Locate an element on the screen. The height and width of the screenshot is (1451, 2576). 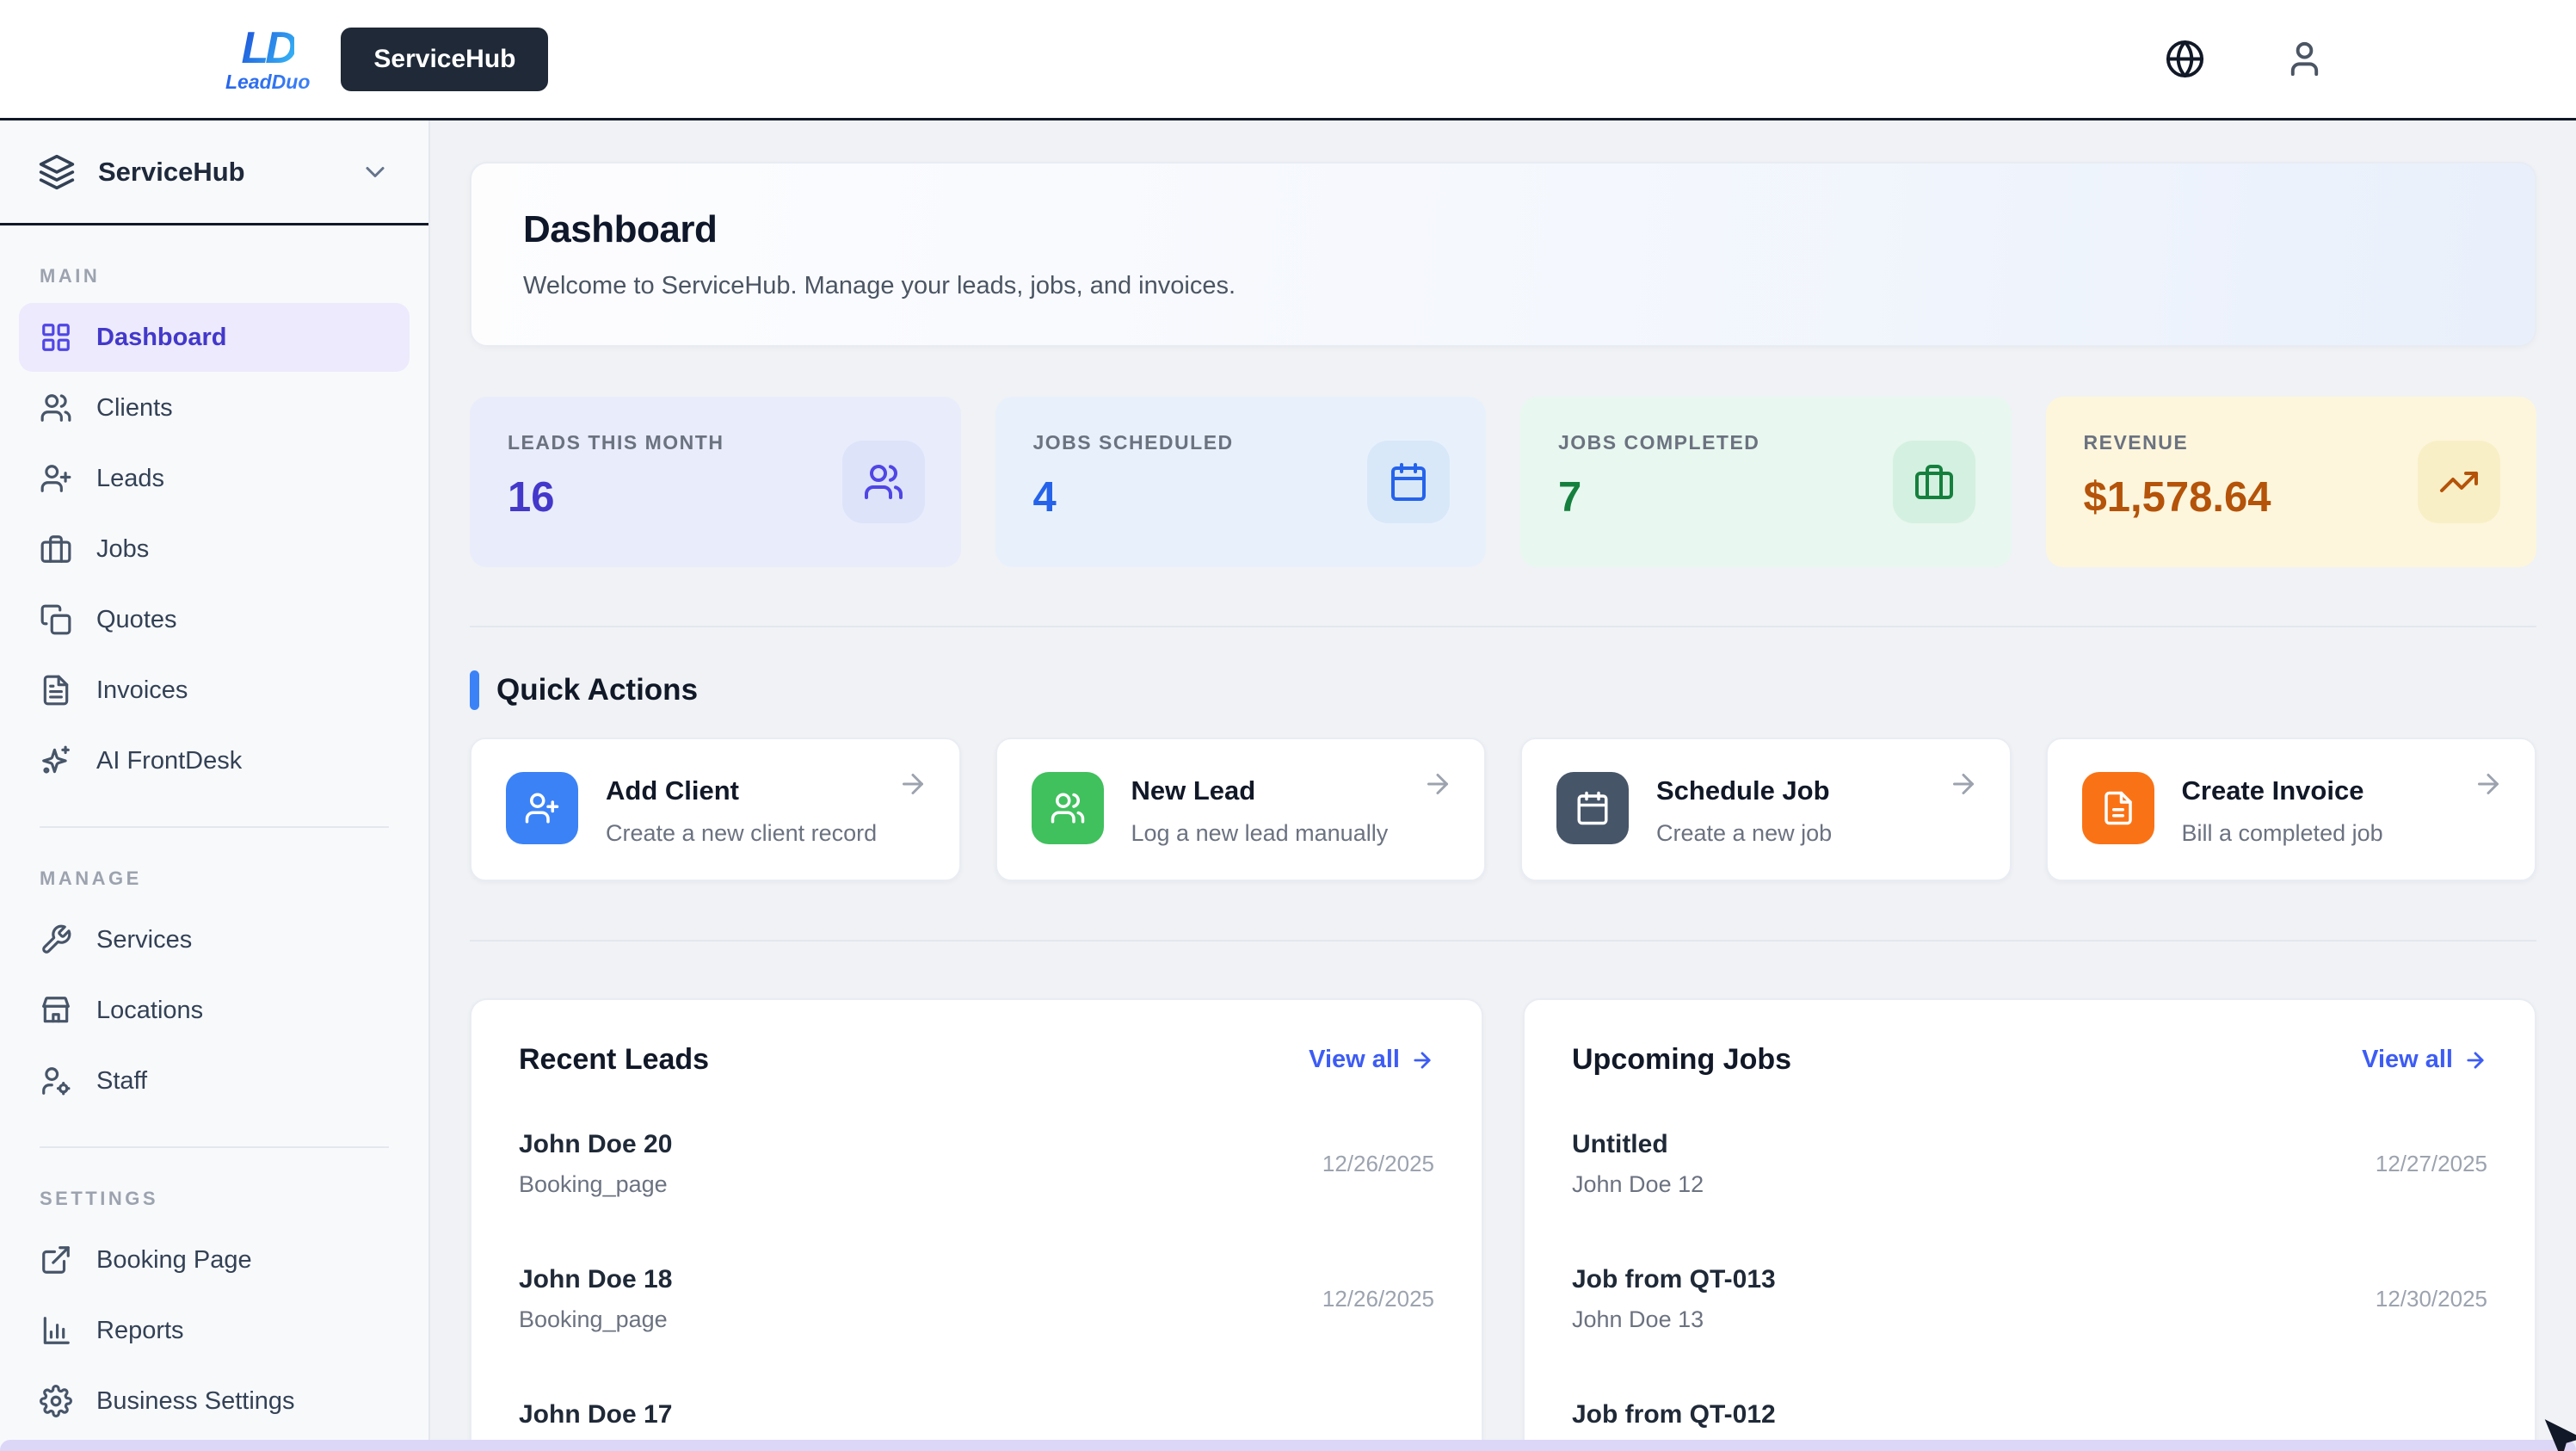
job-title: Untitled is located at coordinates (1620, 1144).